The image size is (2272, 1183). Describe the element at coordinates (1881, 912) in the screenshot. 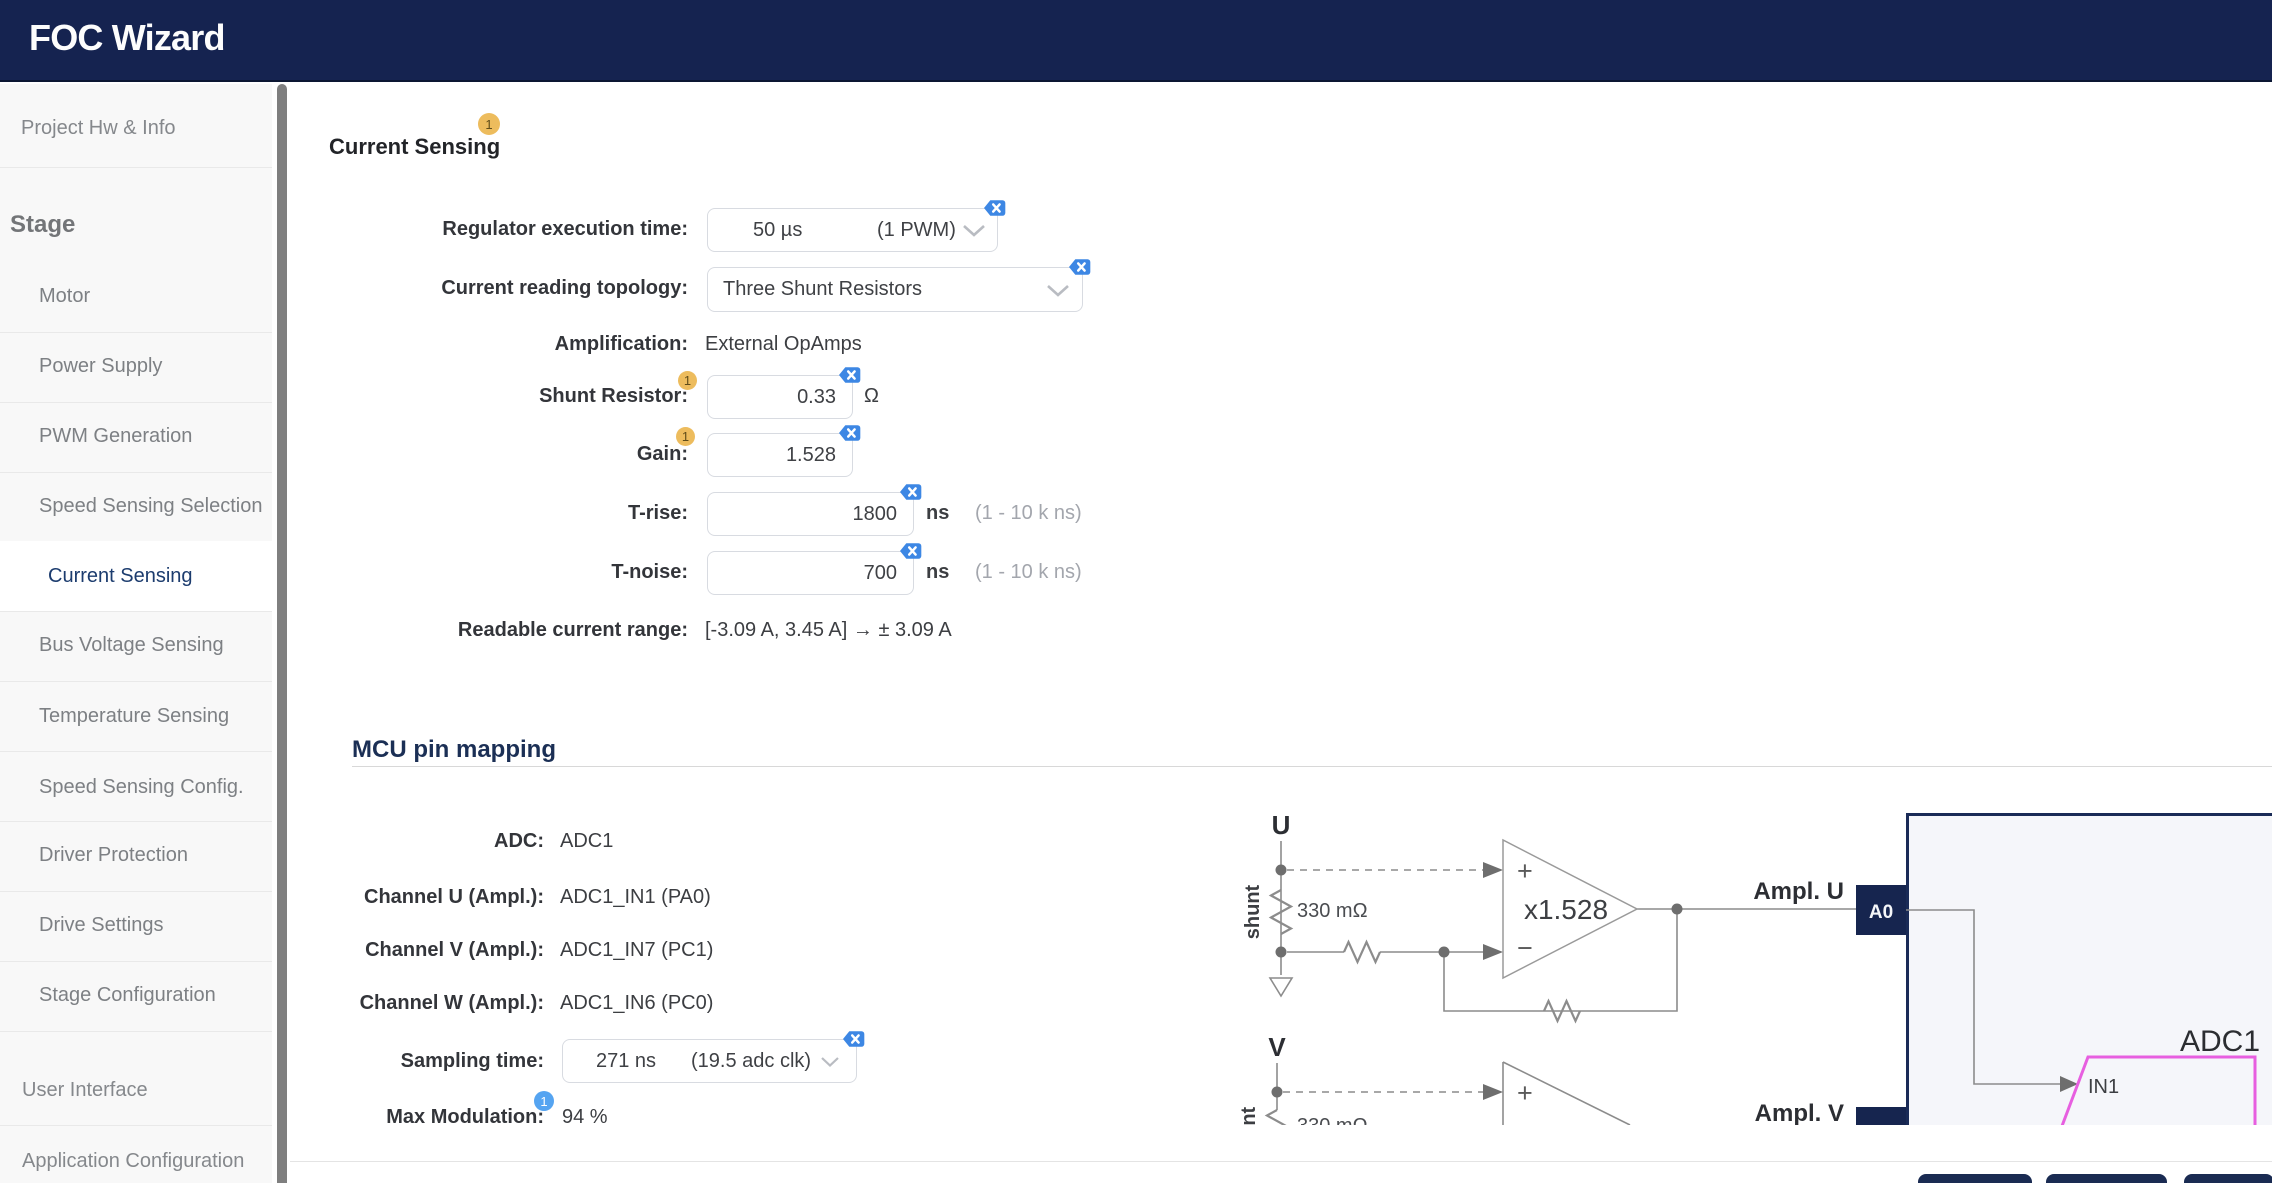

I see `svg-text: A0` at that location.